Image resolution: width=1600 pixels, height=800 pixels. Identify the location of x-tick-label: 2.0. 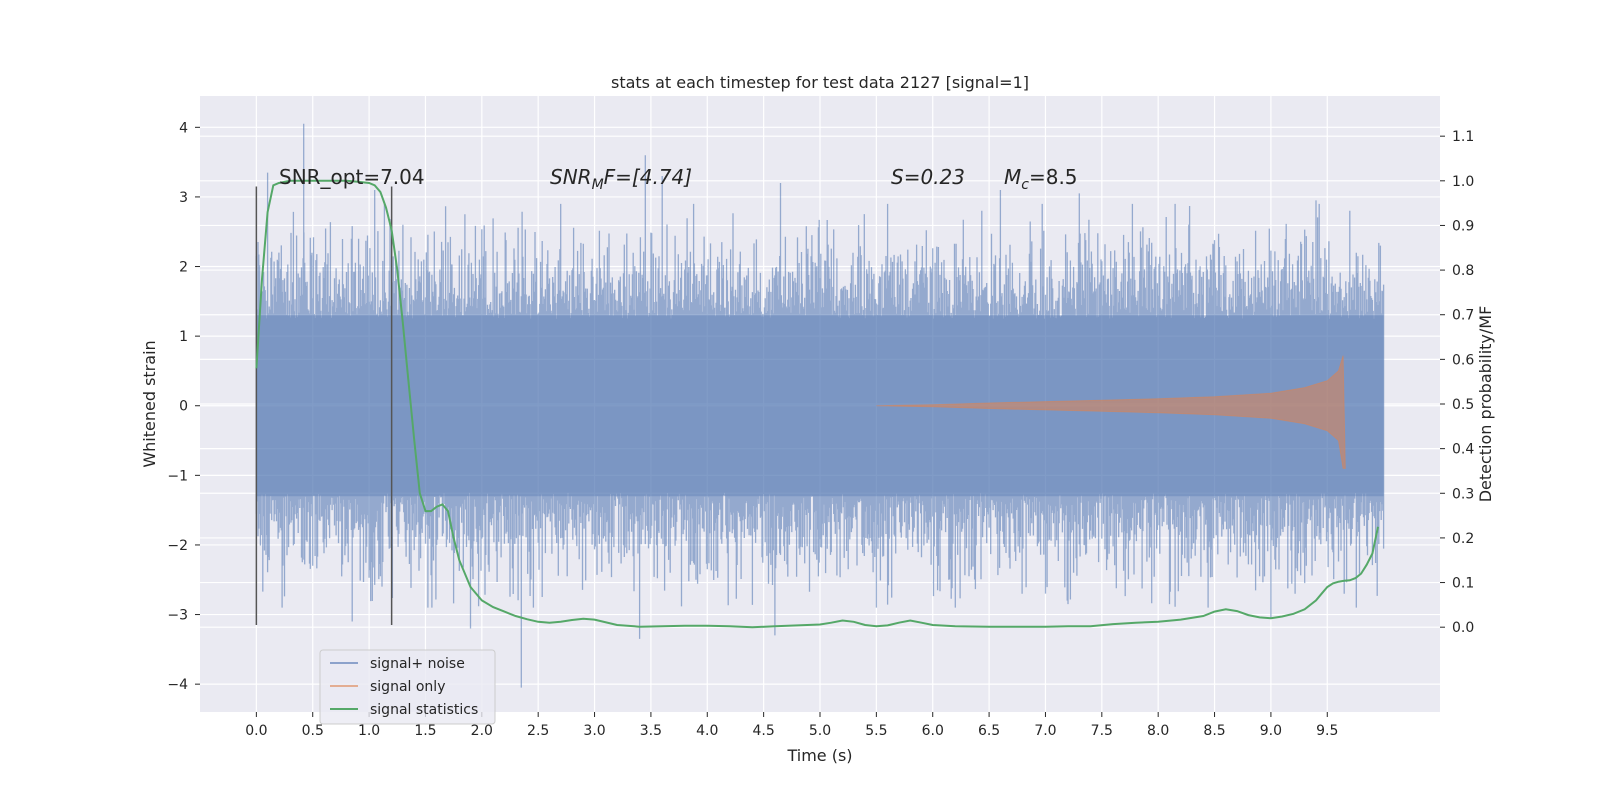
(482, 731).